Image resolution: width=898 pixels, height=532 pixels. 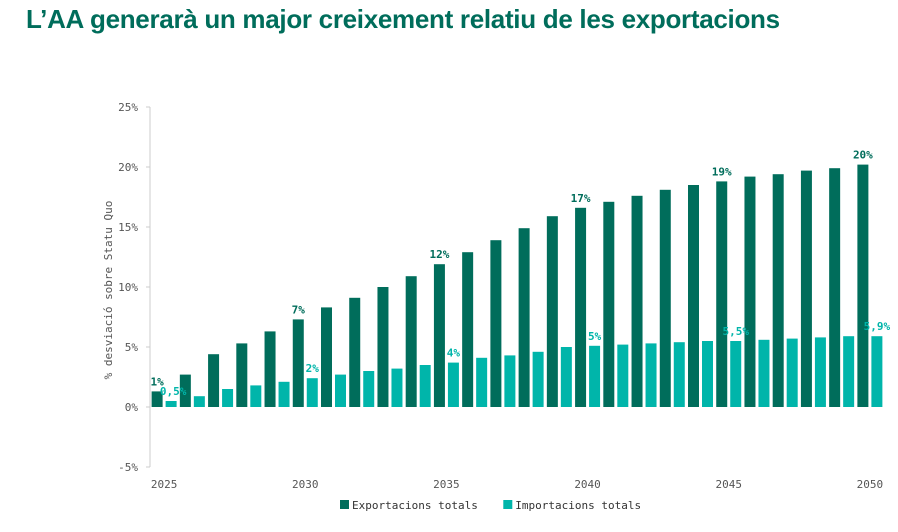 What do you see at coordinates (128, 467) in the screenshot?
I see `y-tick-label: -5%` at bounding box center [128, 467].